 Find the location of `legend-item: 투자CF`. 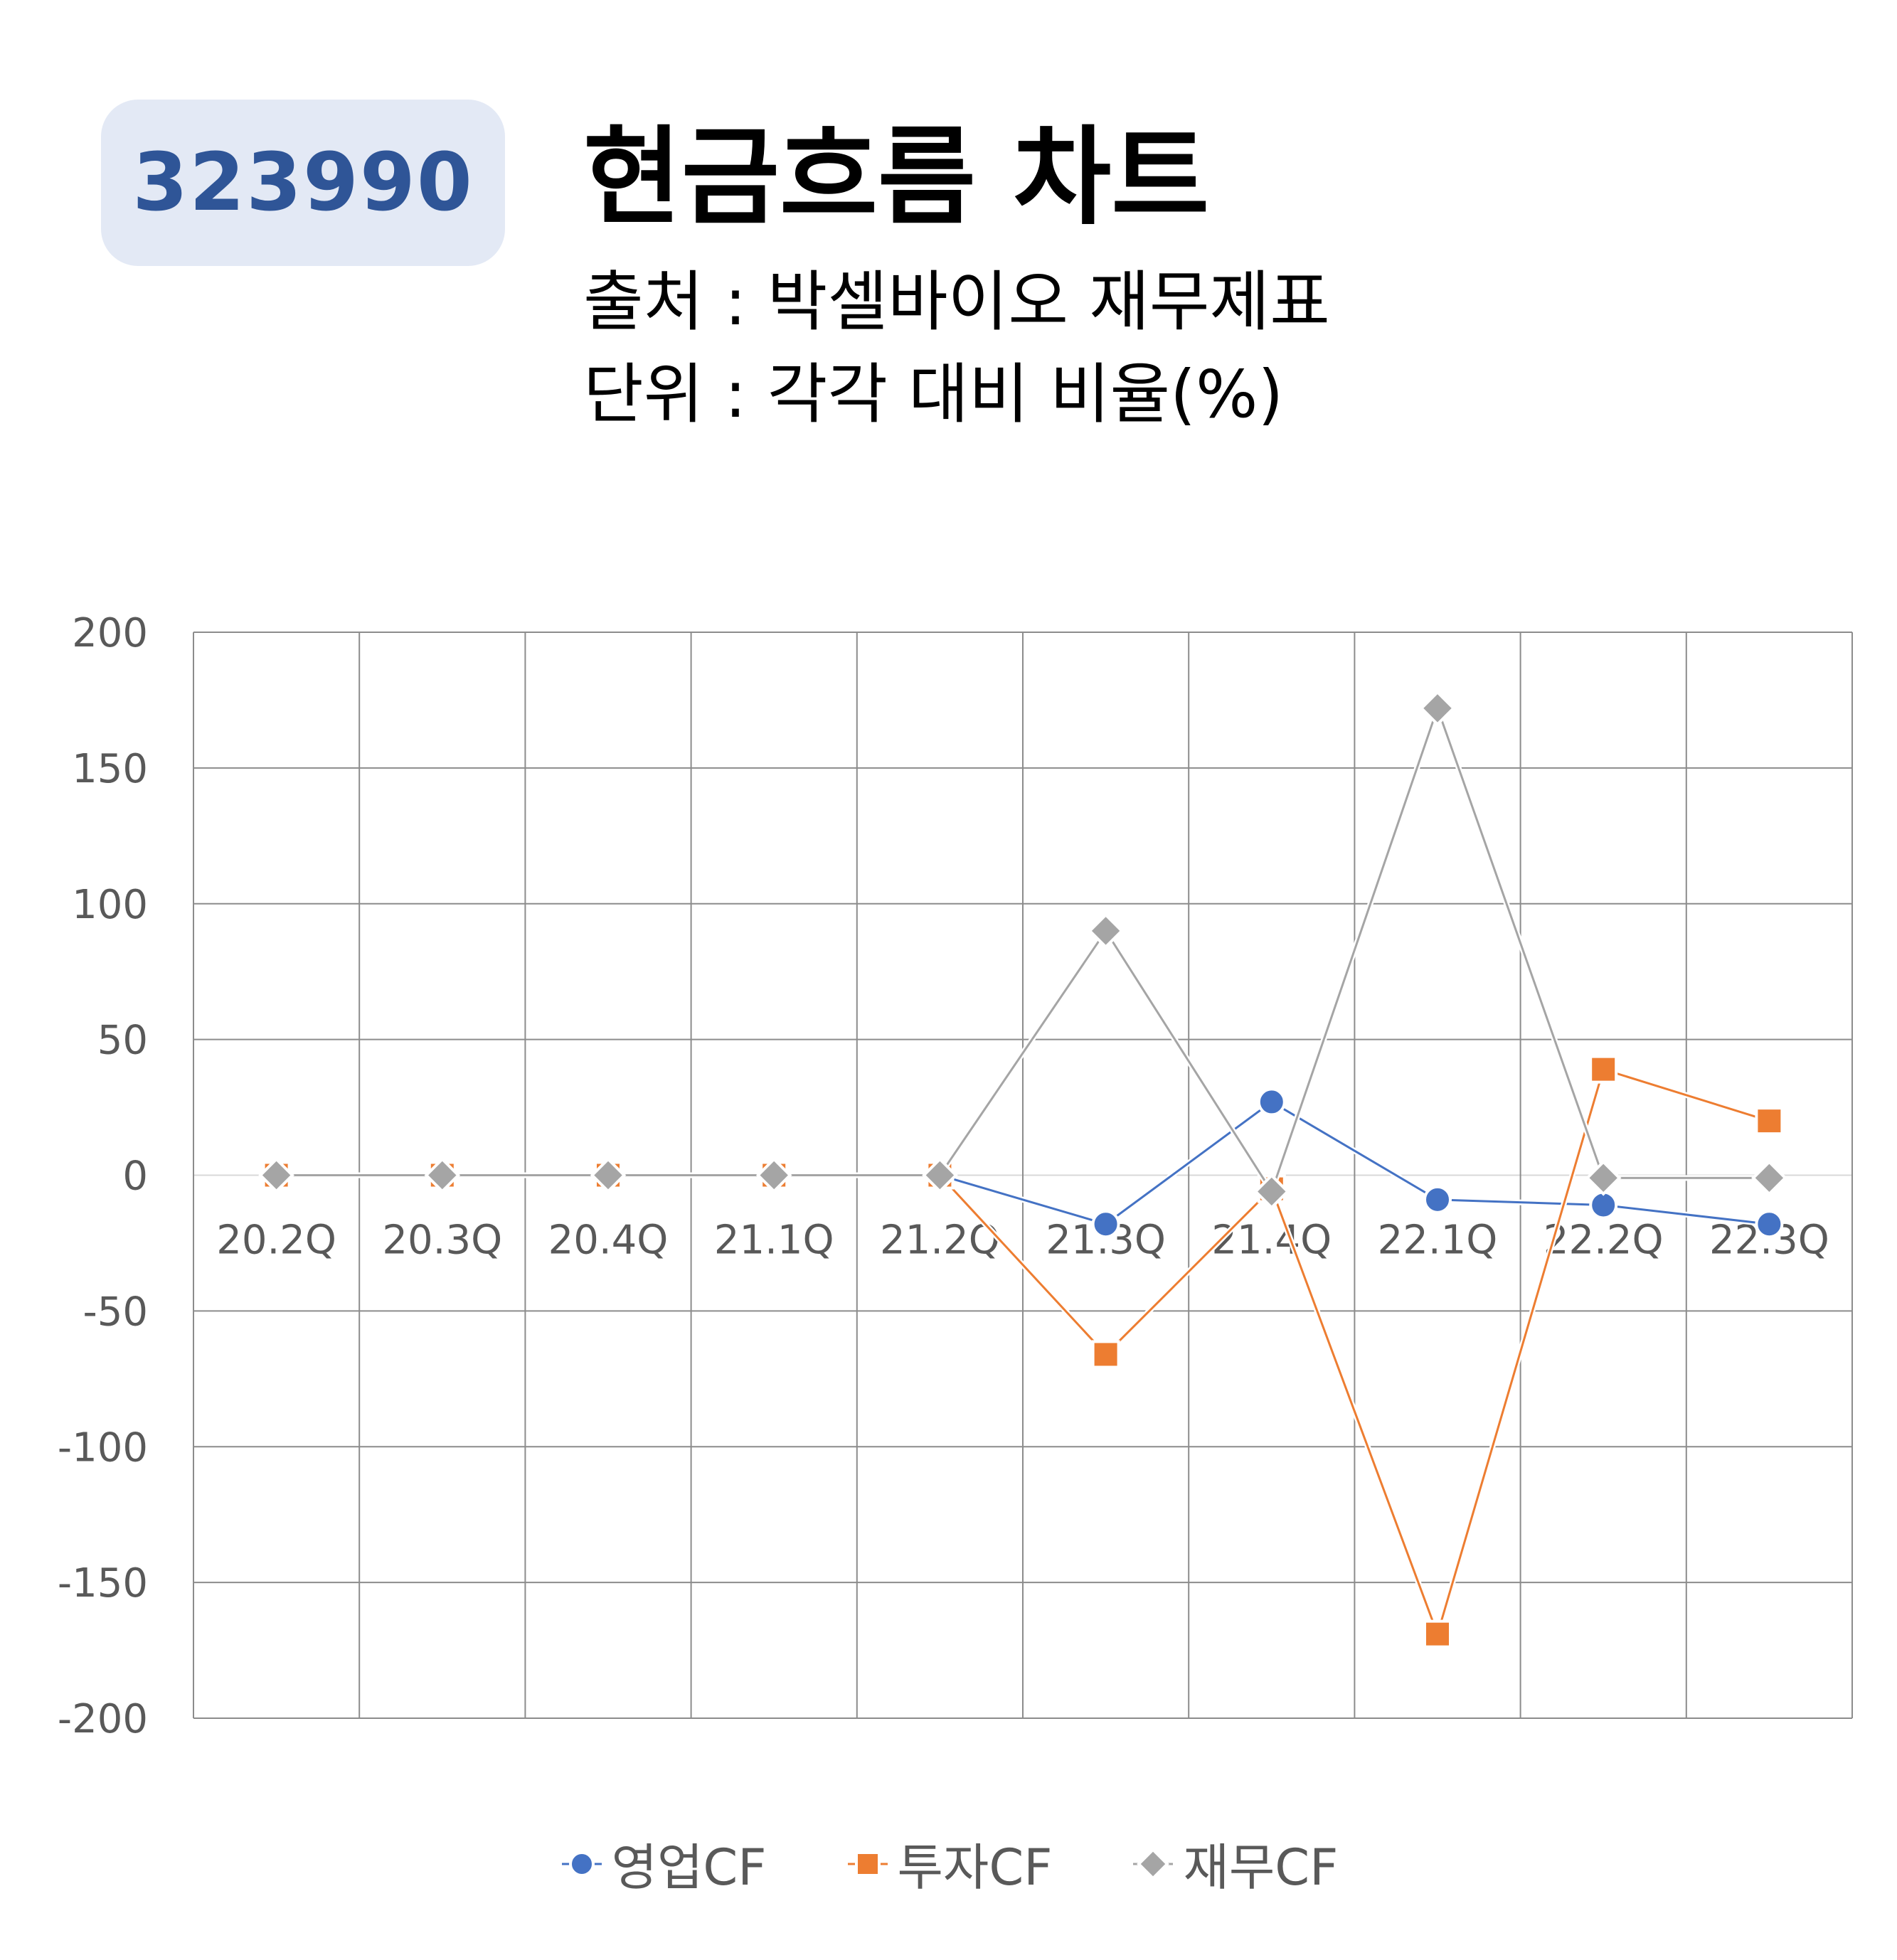

legend-item: 투자CF is located at coordinates (949, 1864).